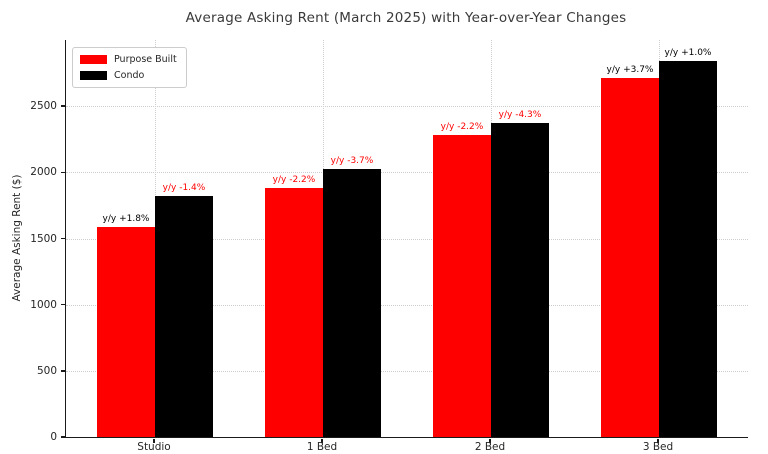  I want to click on purpose-built-swatch-icon, so click(93, 59).